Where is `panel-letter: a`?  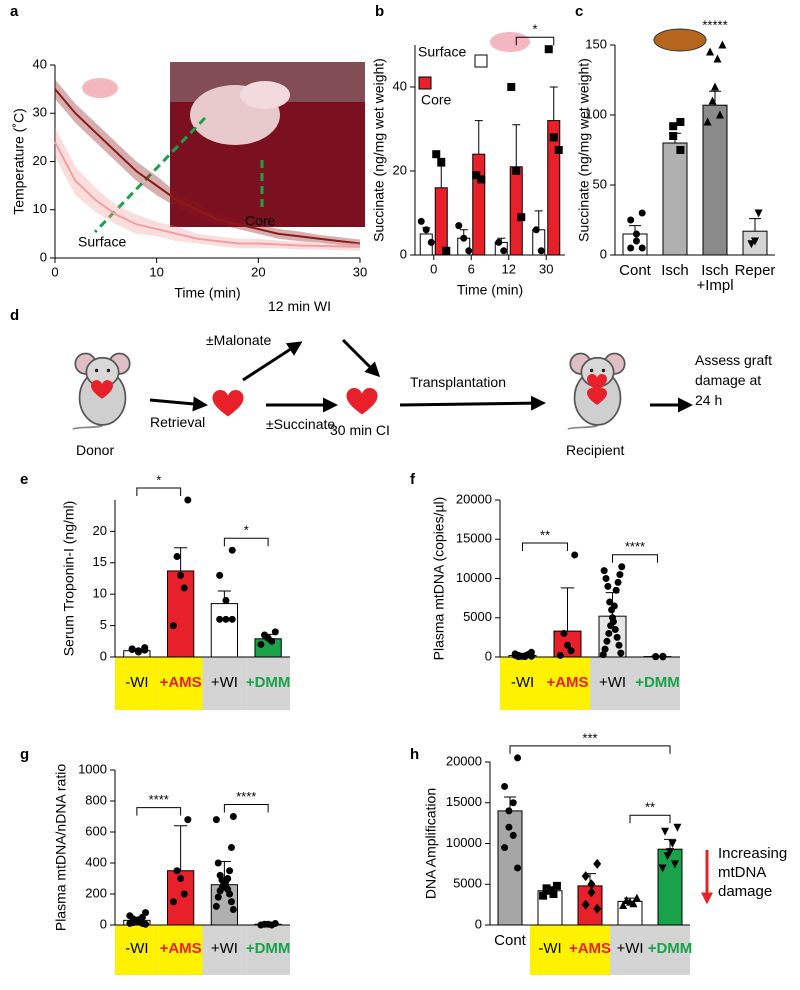
panel-letter: a is located at coordinates (14, 11).